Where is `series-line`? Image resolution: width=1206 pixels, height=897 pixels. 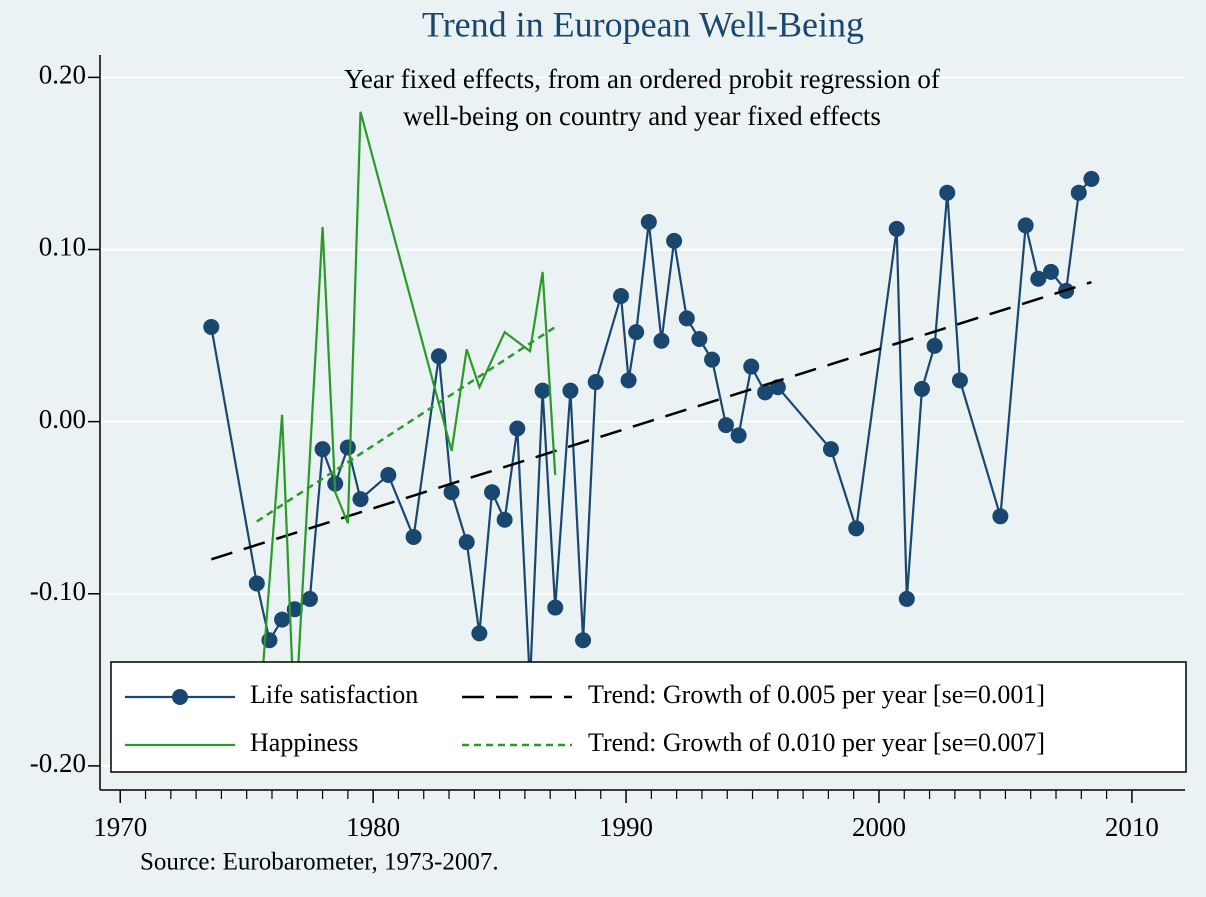 series-line is located at coordinates (406, 424).